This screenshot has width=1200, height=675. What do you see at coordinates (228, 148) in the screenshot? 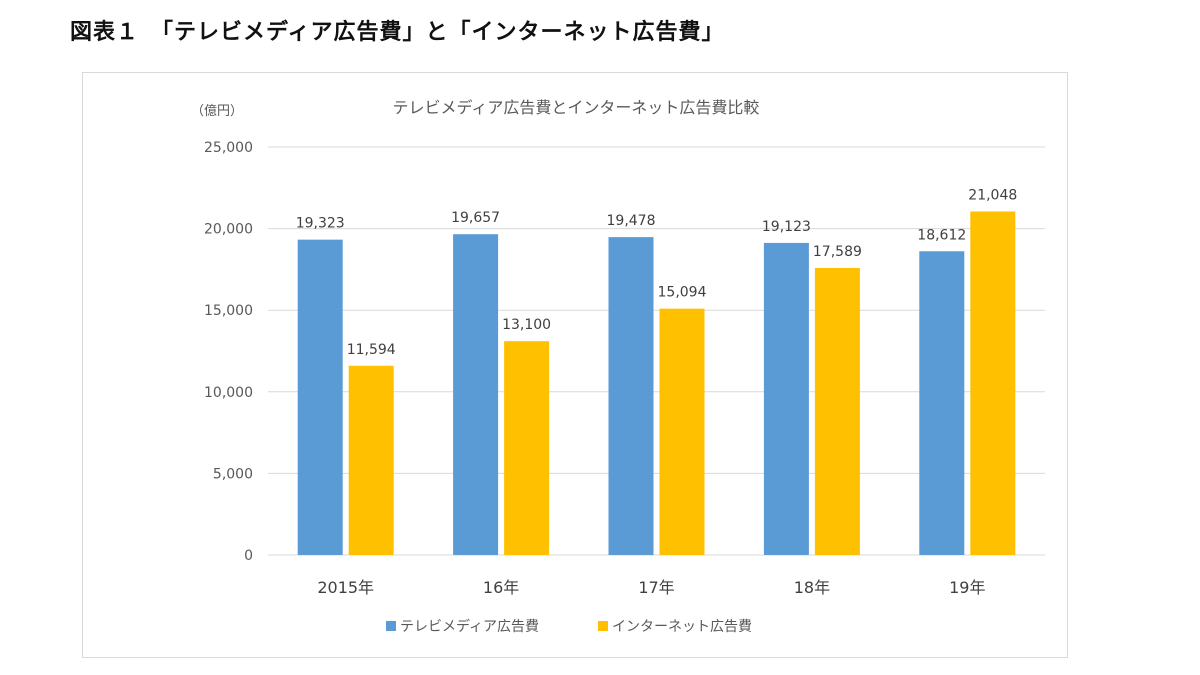
I see `y-tick-label: 25,000` at bounding box center [228, 148].